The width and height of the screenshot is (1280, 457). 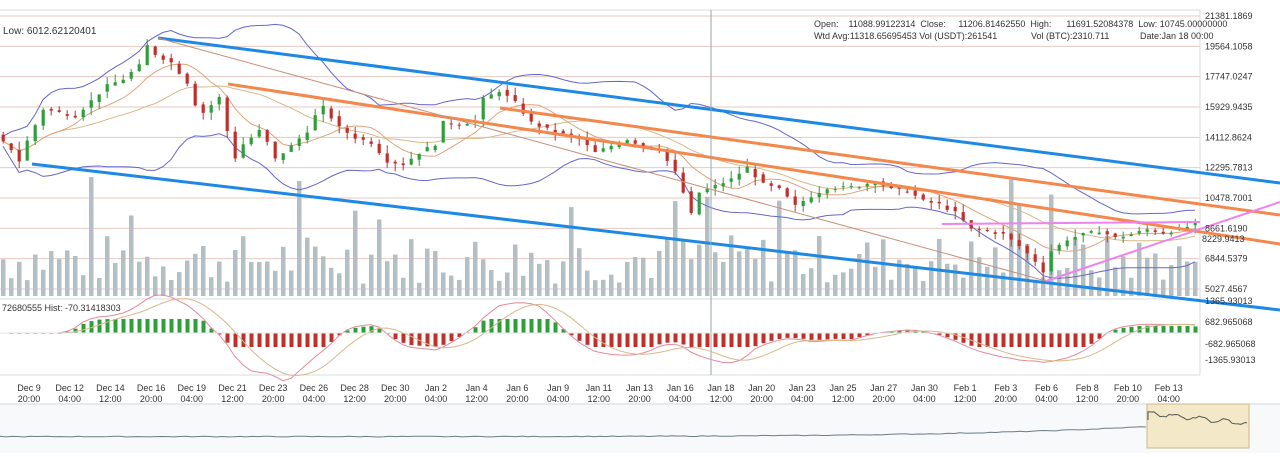 What do you see at coordinates (761, 388) in the screenshot?
I see `time-tick-date: Jan 20` at bounding box center [761, 388].